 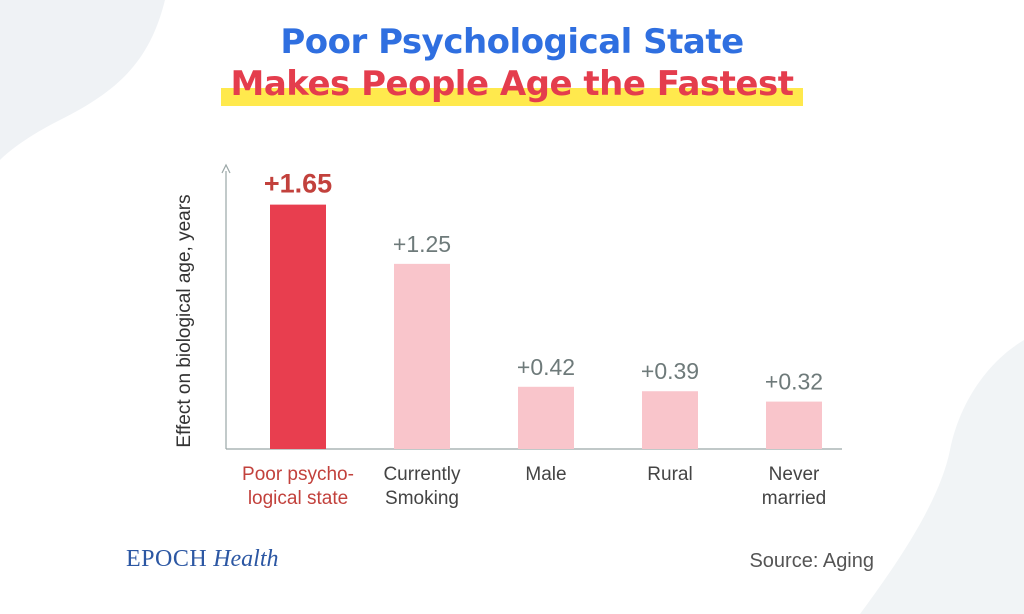 I want to click on category-label: Male, so click(x=545, y=474).